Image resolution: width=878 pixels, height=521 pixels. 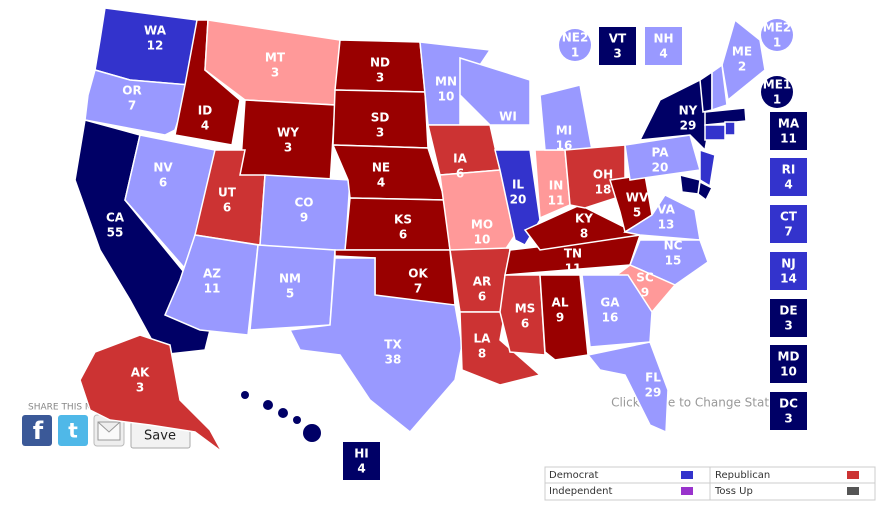 I want to click on state-label: MA, so click(x=789, y=124).